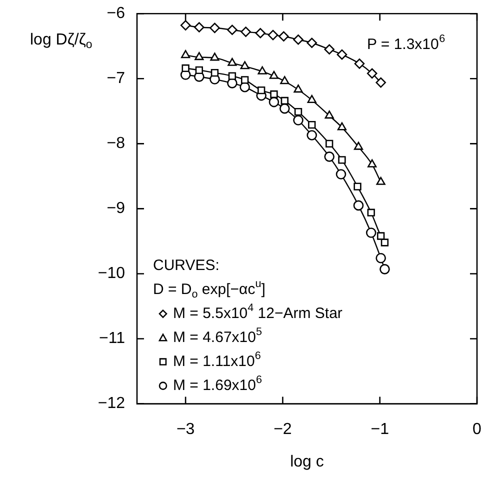 This screenshot has width=491, height=477. Describe the element at coordinates (112, 273) in the screenshot. I see `y-tick-label: −10` at that location.